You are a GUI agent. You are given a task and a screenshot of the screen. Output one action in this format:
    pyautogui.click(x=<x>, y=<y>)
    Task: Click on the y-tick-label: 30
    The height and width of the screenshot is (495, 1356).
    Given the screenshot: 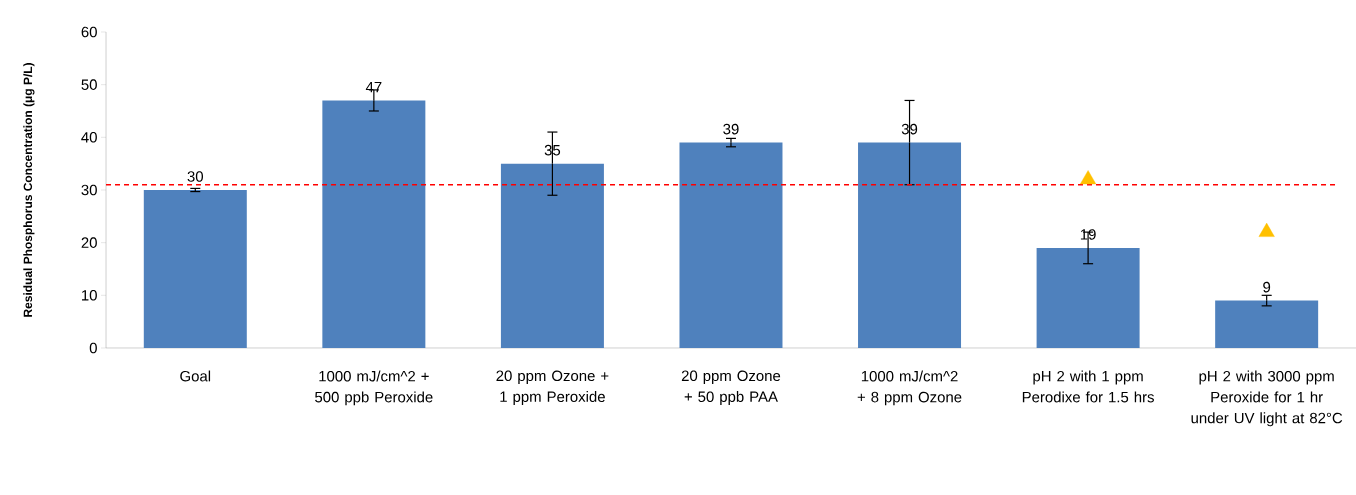 What is the action you would take?
    pyautogui.click(x=89, y=190)
    